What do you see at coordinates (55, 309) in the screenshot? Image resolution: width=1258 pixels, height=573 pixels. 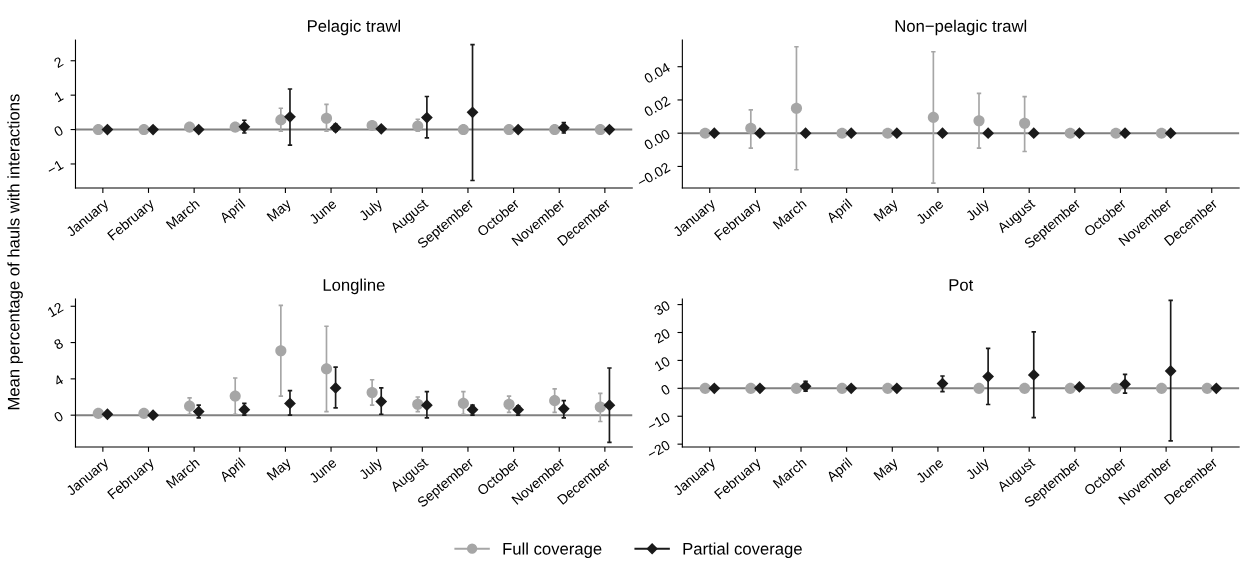 I see `y-tick-label: 12` at bounding box center [55, 309].